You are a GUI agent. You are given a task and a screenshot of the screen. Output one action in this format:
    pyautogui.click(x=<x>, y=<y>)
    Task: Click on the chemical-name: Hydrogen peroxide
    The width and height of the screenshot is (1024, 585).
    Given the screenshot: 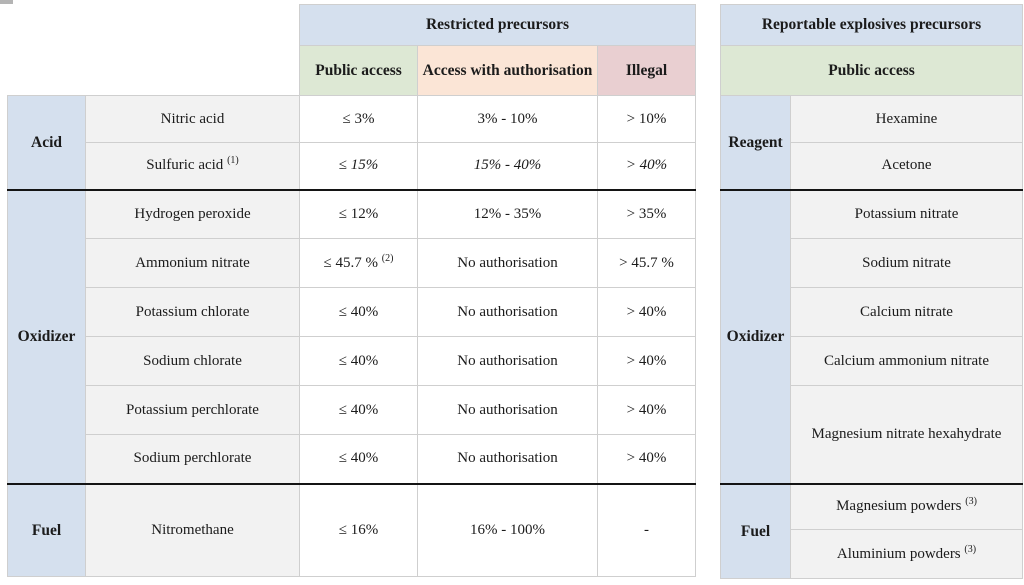 What is the action you would take?
    pyautogui.click(x=192, y=213)
    